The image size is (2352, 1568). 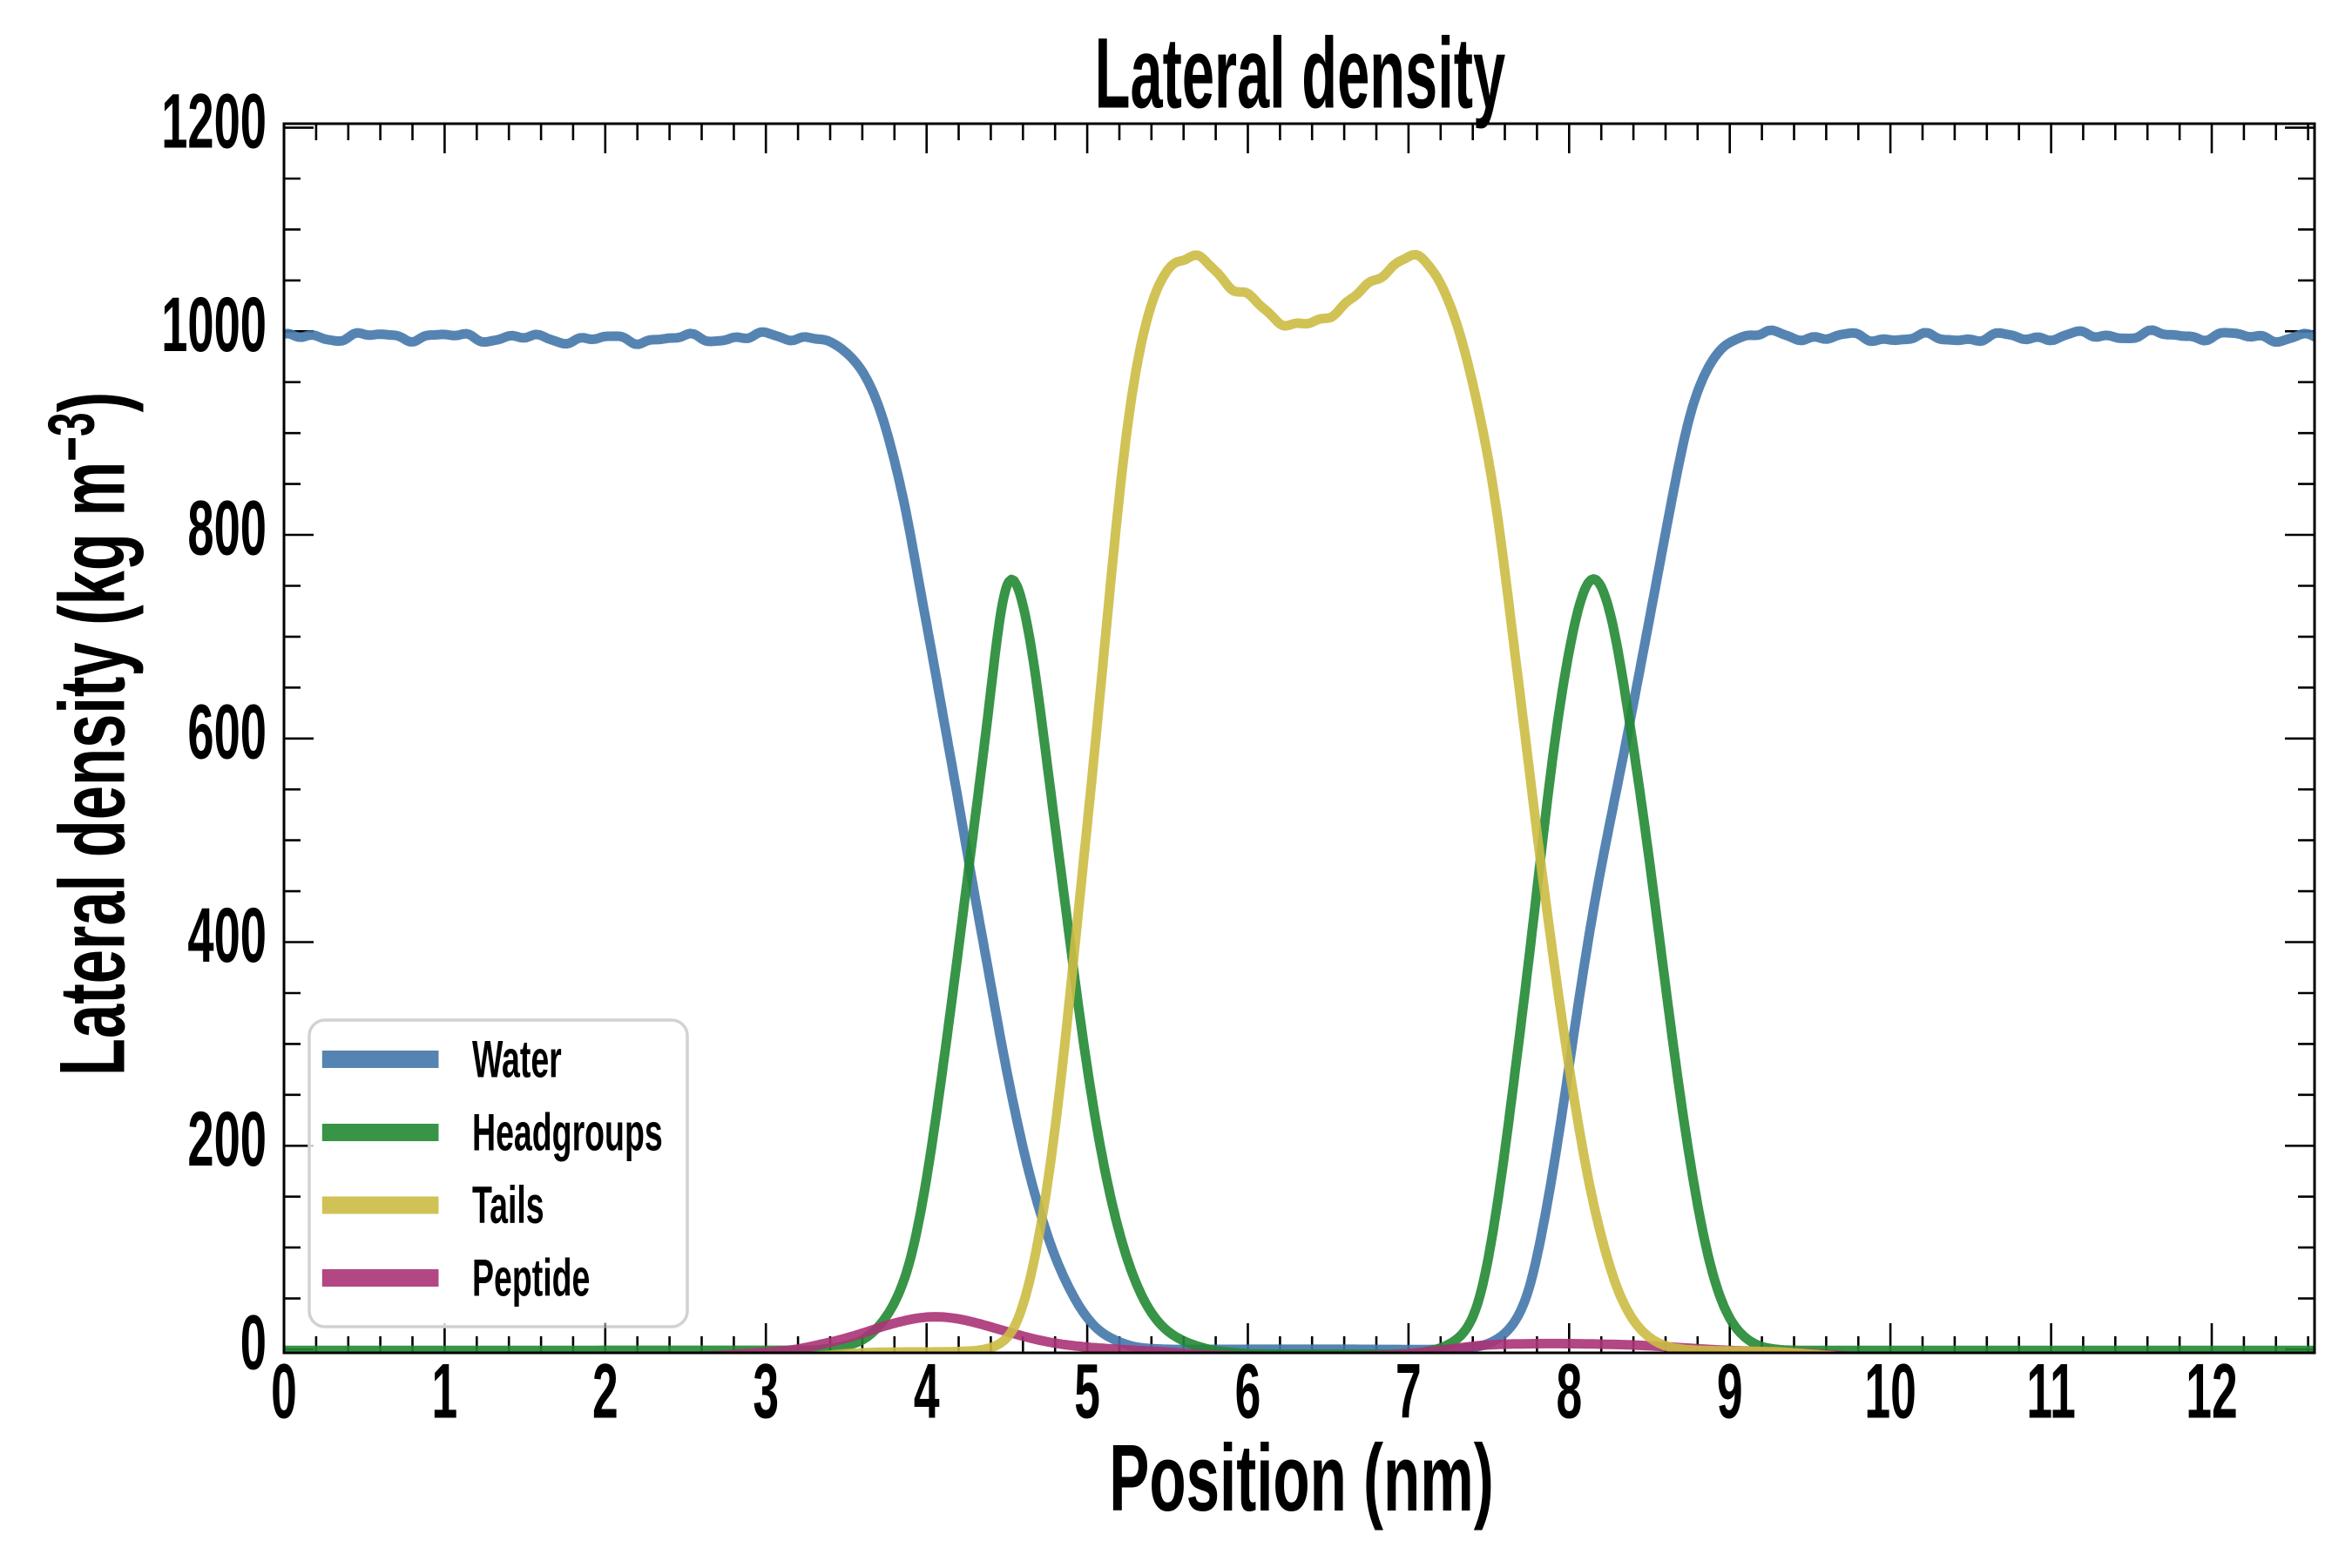 What do you see at coordinates (517, 1060) in the screenshot?
I see `svg-text: Water` at bounding box center [517, 1060].